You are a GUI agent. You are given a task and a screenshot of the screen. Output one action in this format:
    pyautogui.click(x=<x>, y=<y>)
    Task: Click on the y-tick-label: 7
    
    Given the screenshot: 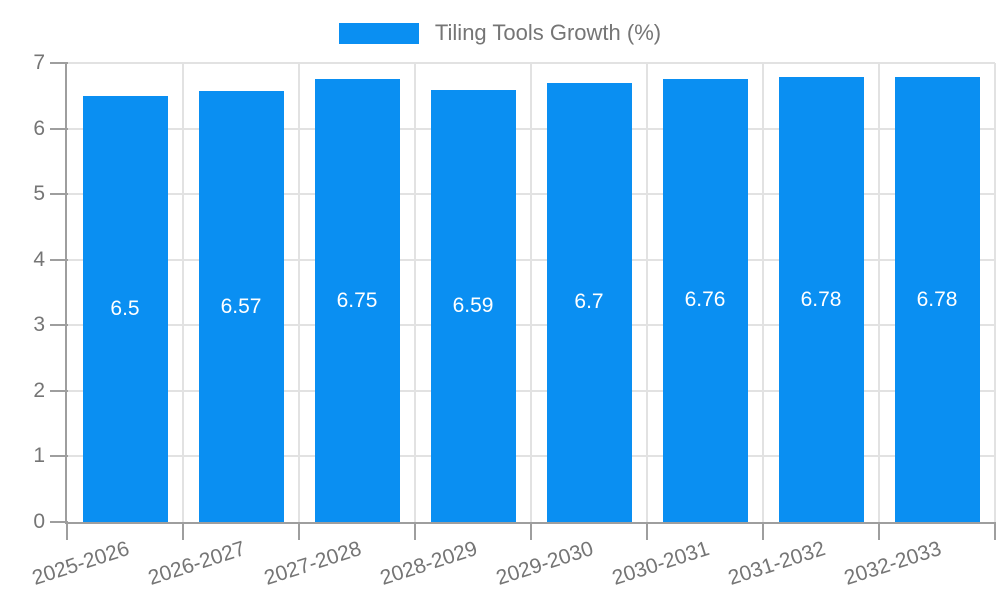 What is the action you would take?
    pyautogui.click(x=39, y=62)
    